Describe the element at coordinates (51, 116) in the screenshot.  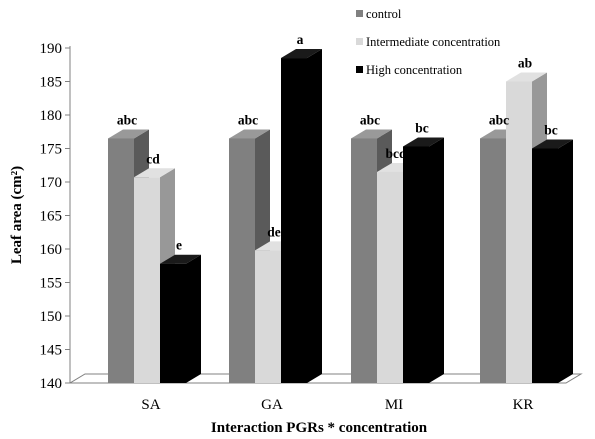
I see `y-tick-label: 180` at that location.